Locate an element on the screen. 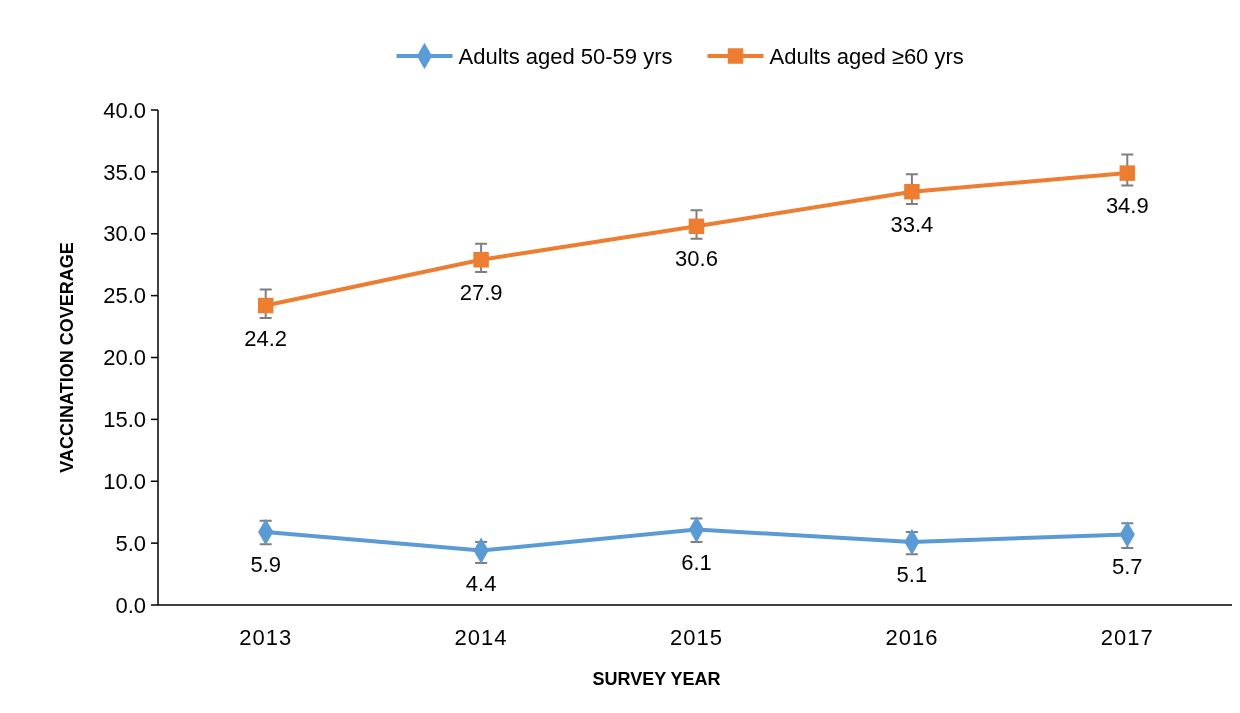  legend-label: Adults aged ≥60 yrs is located at coordinates (866, 56).